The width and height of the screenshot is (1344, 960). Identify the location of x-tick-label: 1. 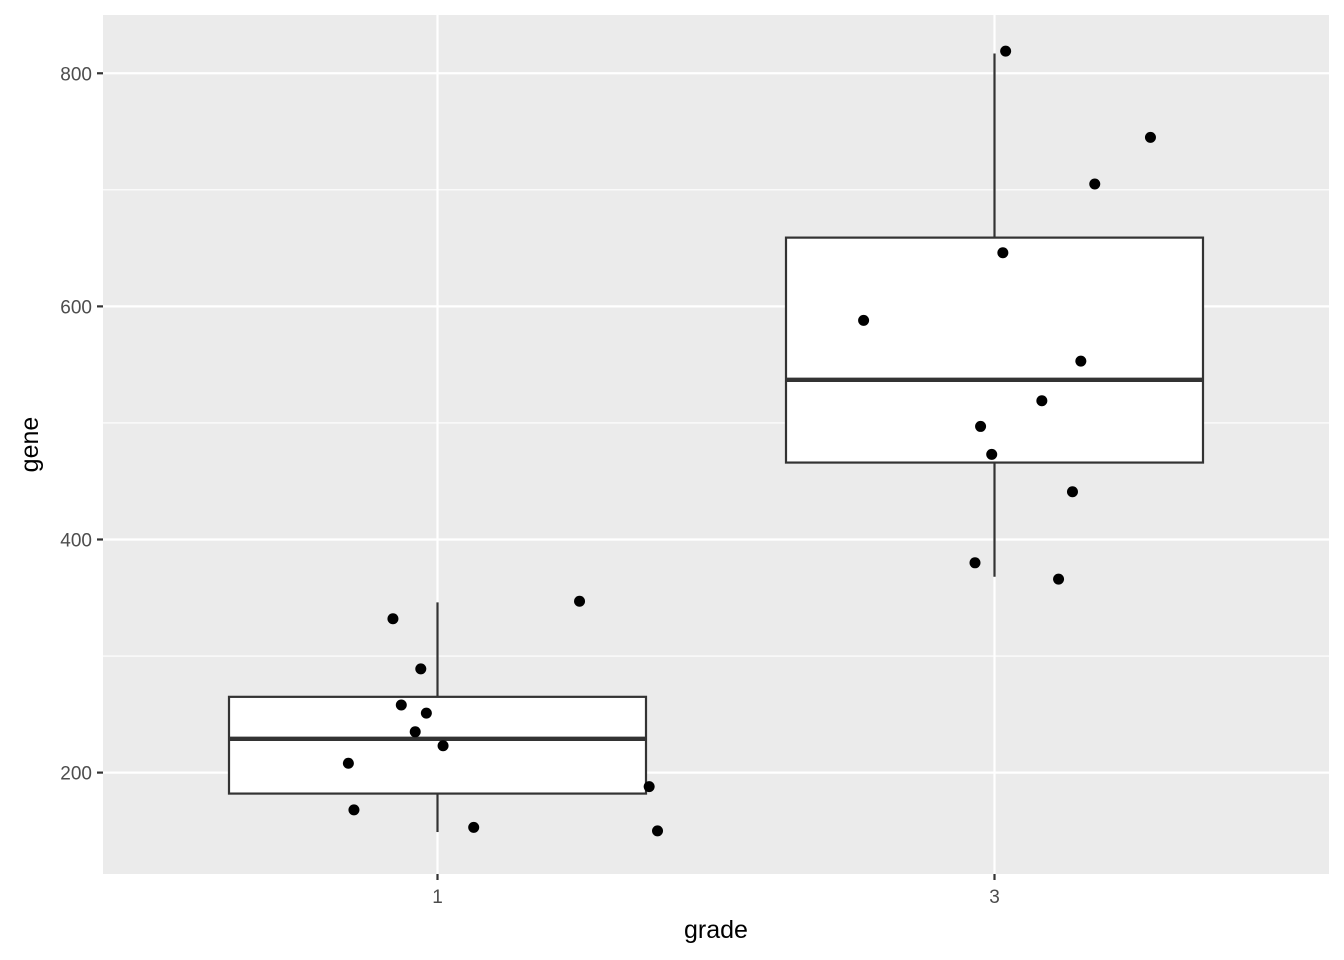
(437, 897).